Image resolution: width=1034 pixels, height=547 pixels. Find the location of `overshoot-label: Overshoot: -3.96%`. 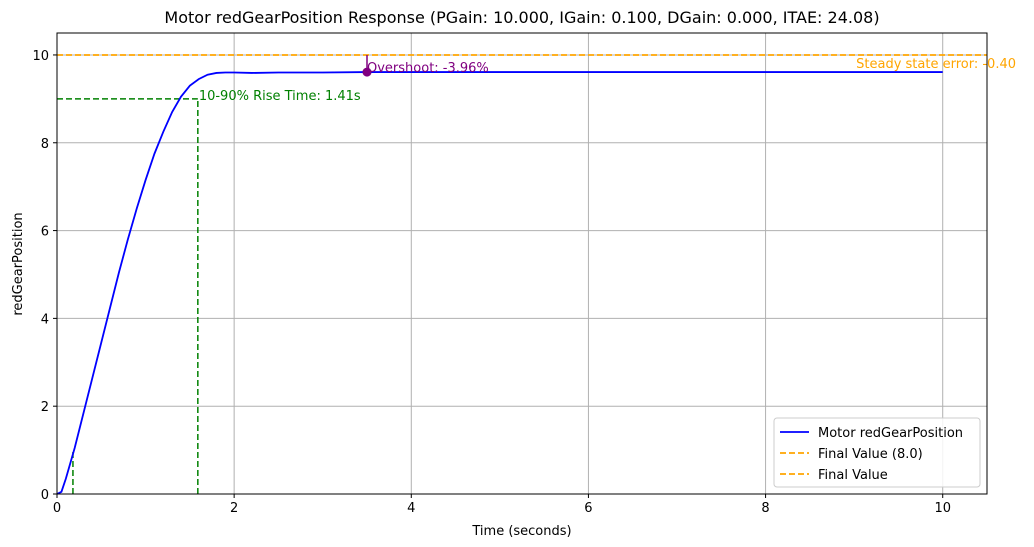

overshoot-label: Overshoot: -3.96% is located at coordinates (428, 68).